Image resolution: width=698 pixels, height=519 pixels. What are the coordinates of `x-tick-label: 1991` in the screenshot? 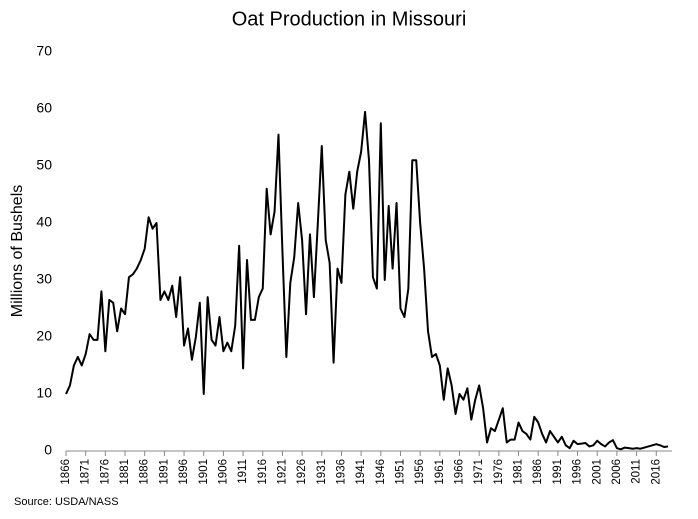 It's located at (558, 472).